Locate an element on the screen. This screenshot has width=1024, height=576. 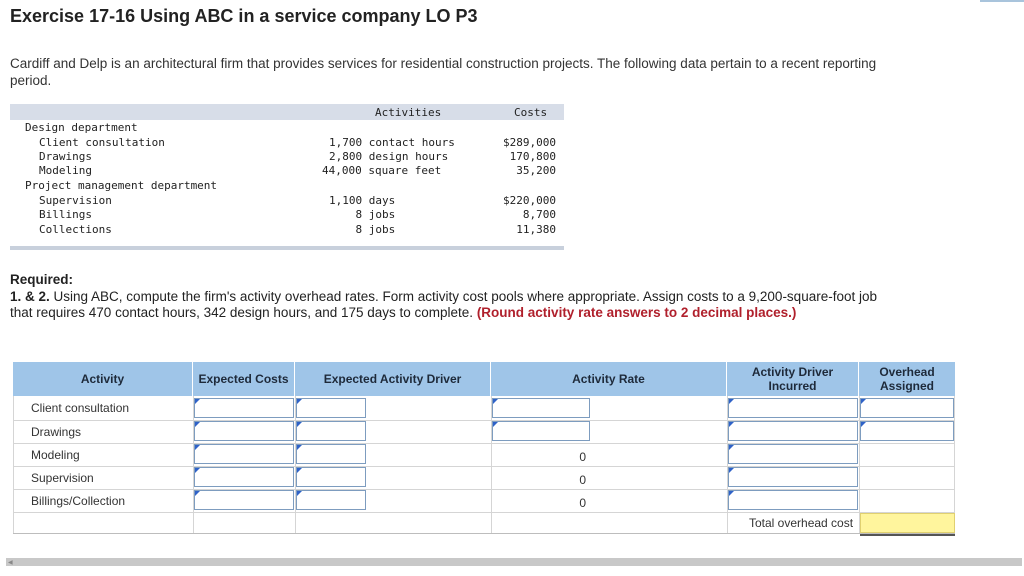
col-activities-header: Activities is located at coordinates (408, 112).